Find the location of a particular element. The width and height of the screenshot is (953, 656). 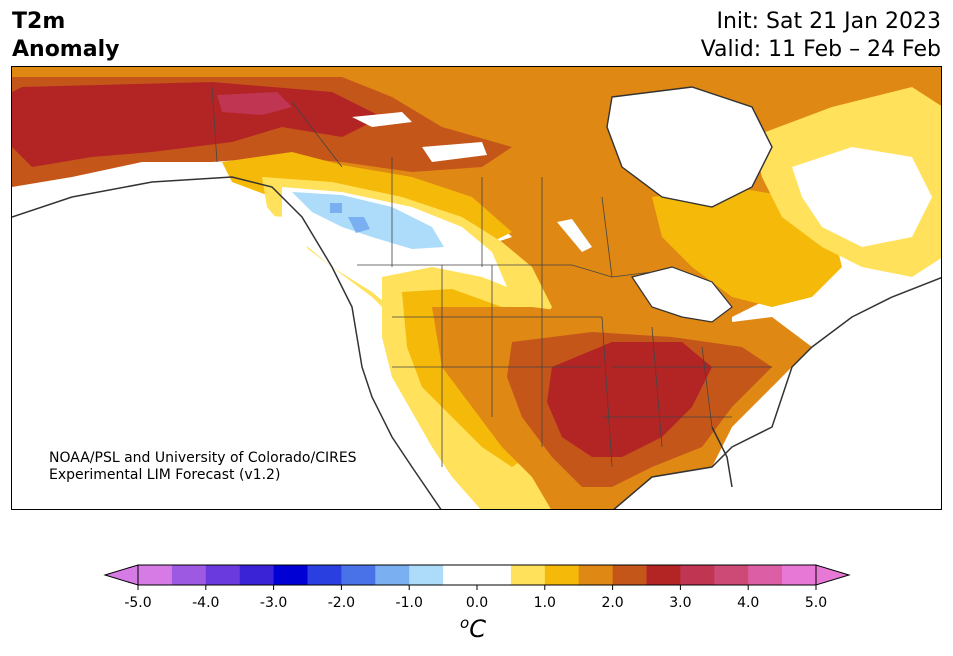

colorbar-tick-label: 5.0 is located at coordinates (816, 603).